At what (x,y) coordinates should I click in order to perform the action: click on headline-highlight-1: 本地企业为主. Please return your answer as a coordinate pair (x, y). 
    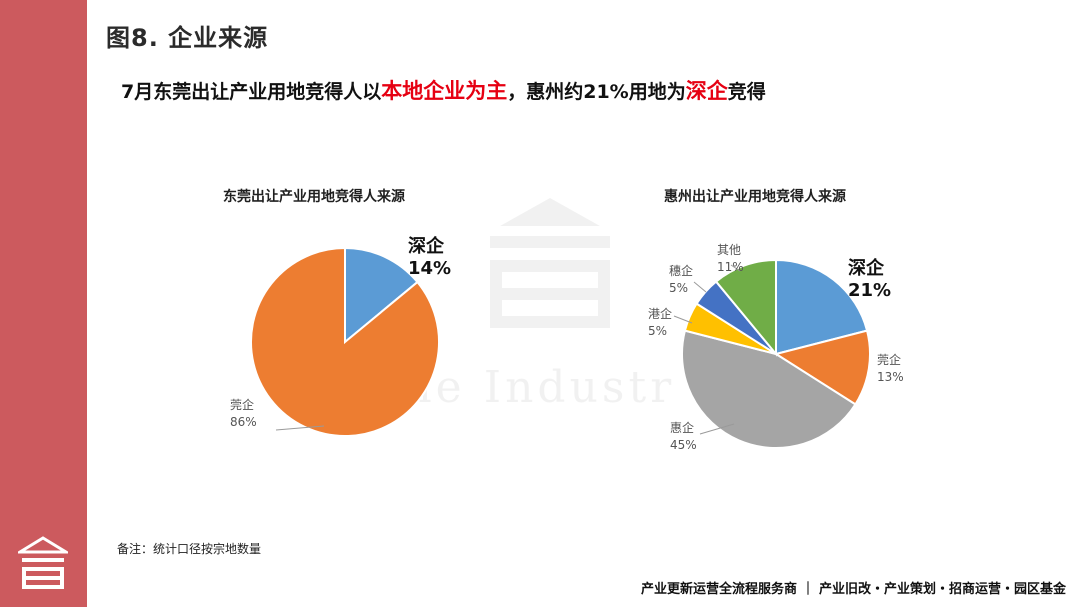
    Looking at the image, I should click on (444, 91).